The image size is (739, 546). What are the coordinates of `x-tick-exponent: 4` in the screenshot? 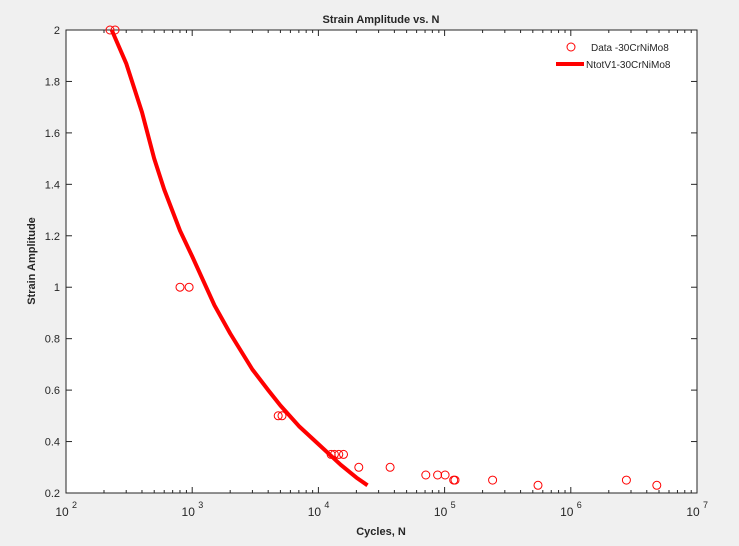 It's located at (326, 505).